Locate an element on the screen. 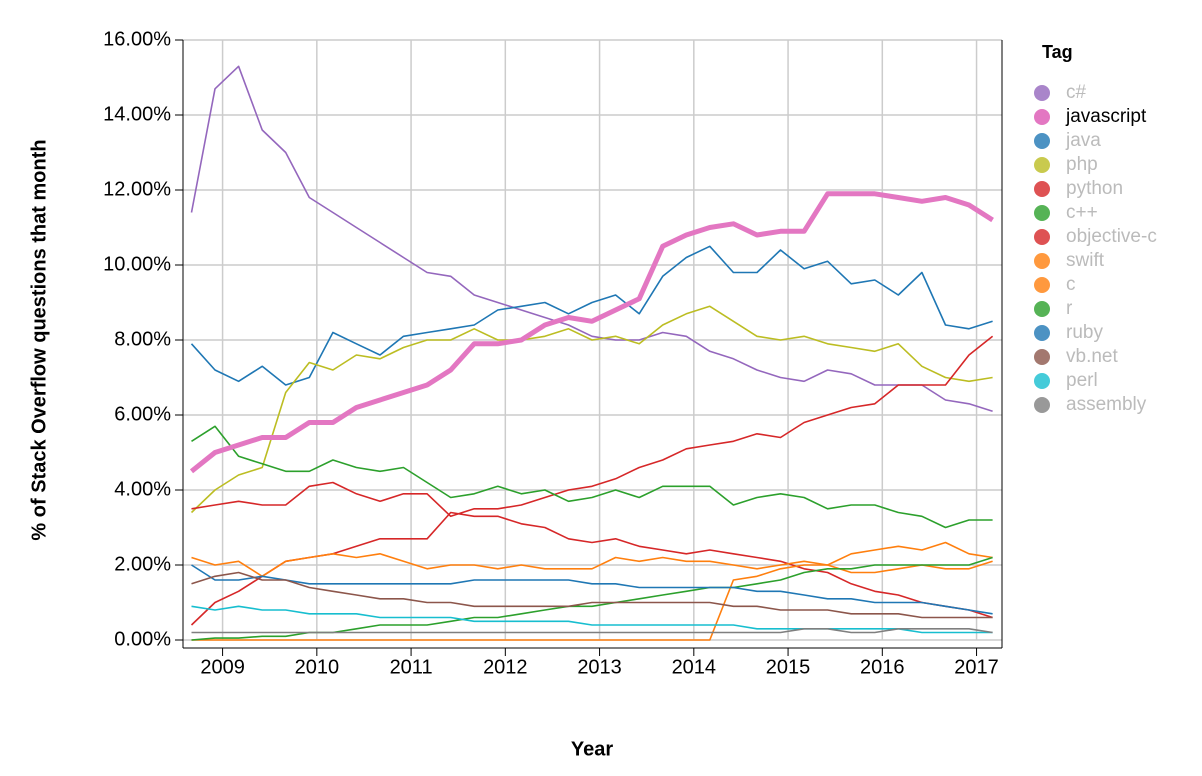  y-tick-label: 14.00% is located at coordinates (137, 114).